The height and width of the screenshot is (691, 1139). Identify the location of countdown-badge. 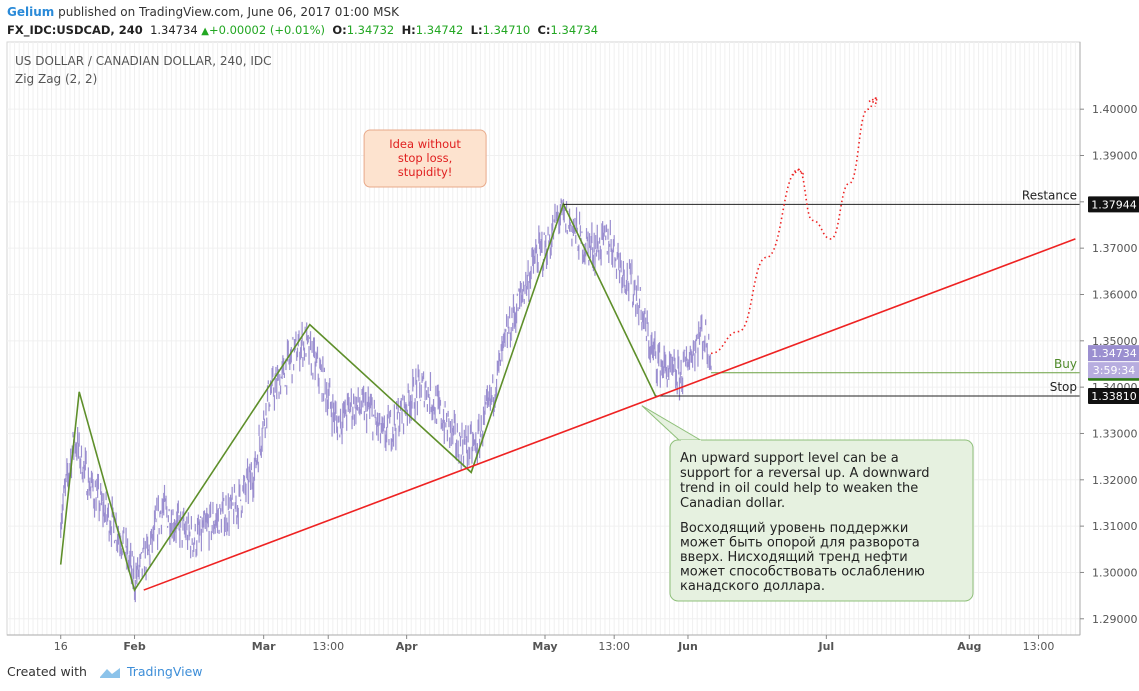
(1113, 370).